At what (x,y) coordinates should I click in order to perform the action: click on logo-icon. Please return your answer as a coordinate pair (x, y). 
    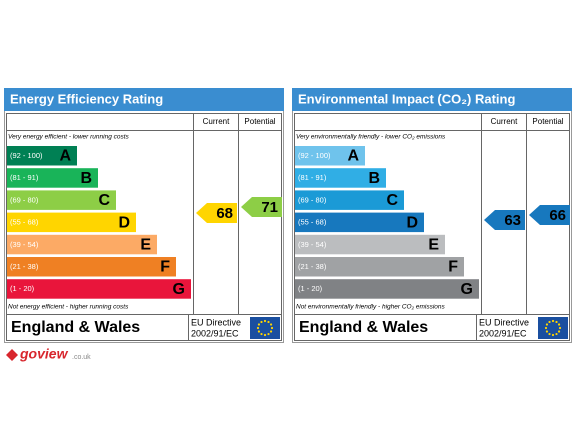
    Looking at the image, I should click on (12, 355).